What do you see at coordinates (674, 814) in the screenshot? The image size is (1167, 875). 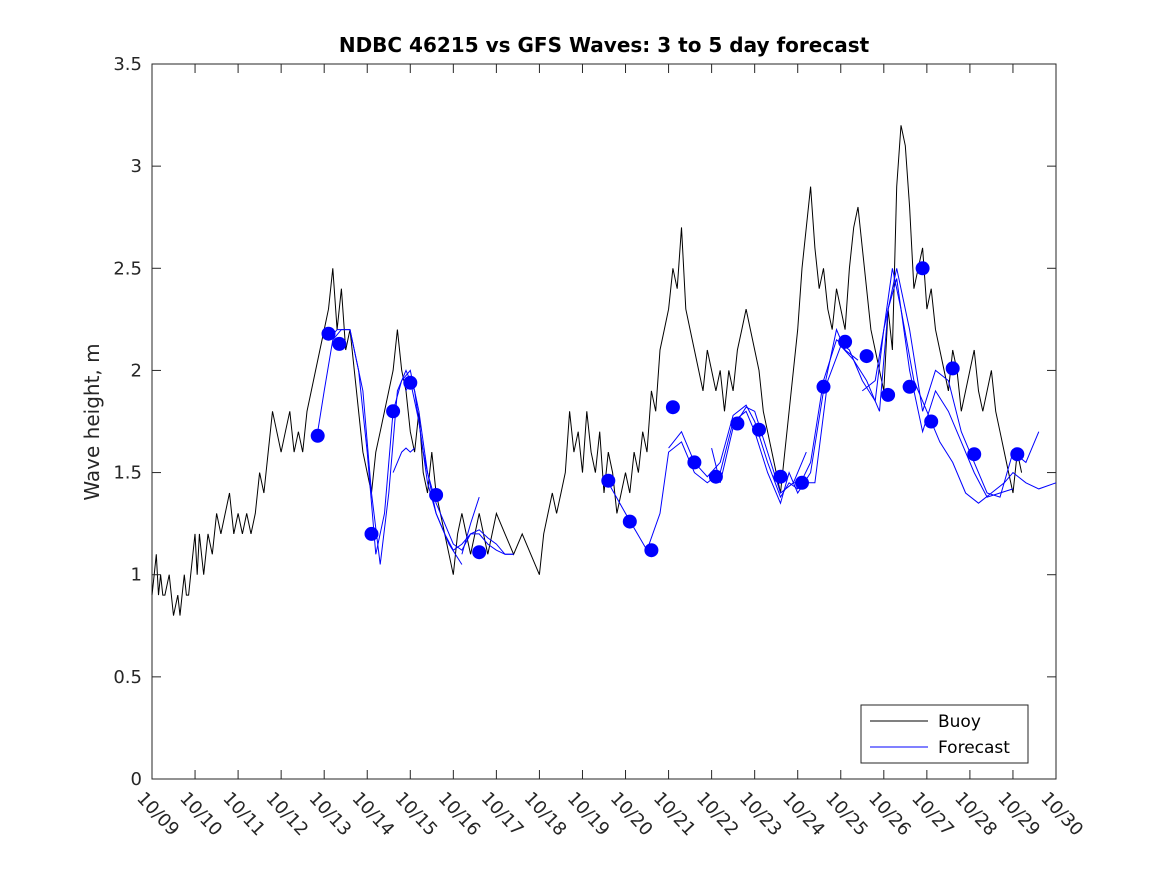 I see `x-tick-label: 10/21` at bounding box center [674, 814].